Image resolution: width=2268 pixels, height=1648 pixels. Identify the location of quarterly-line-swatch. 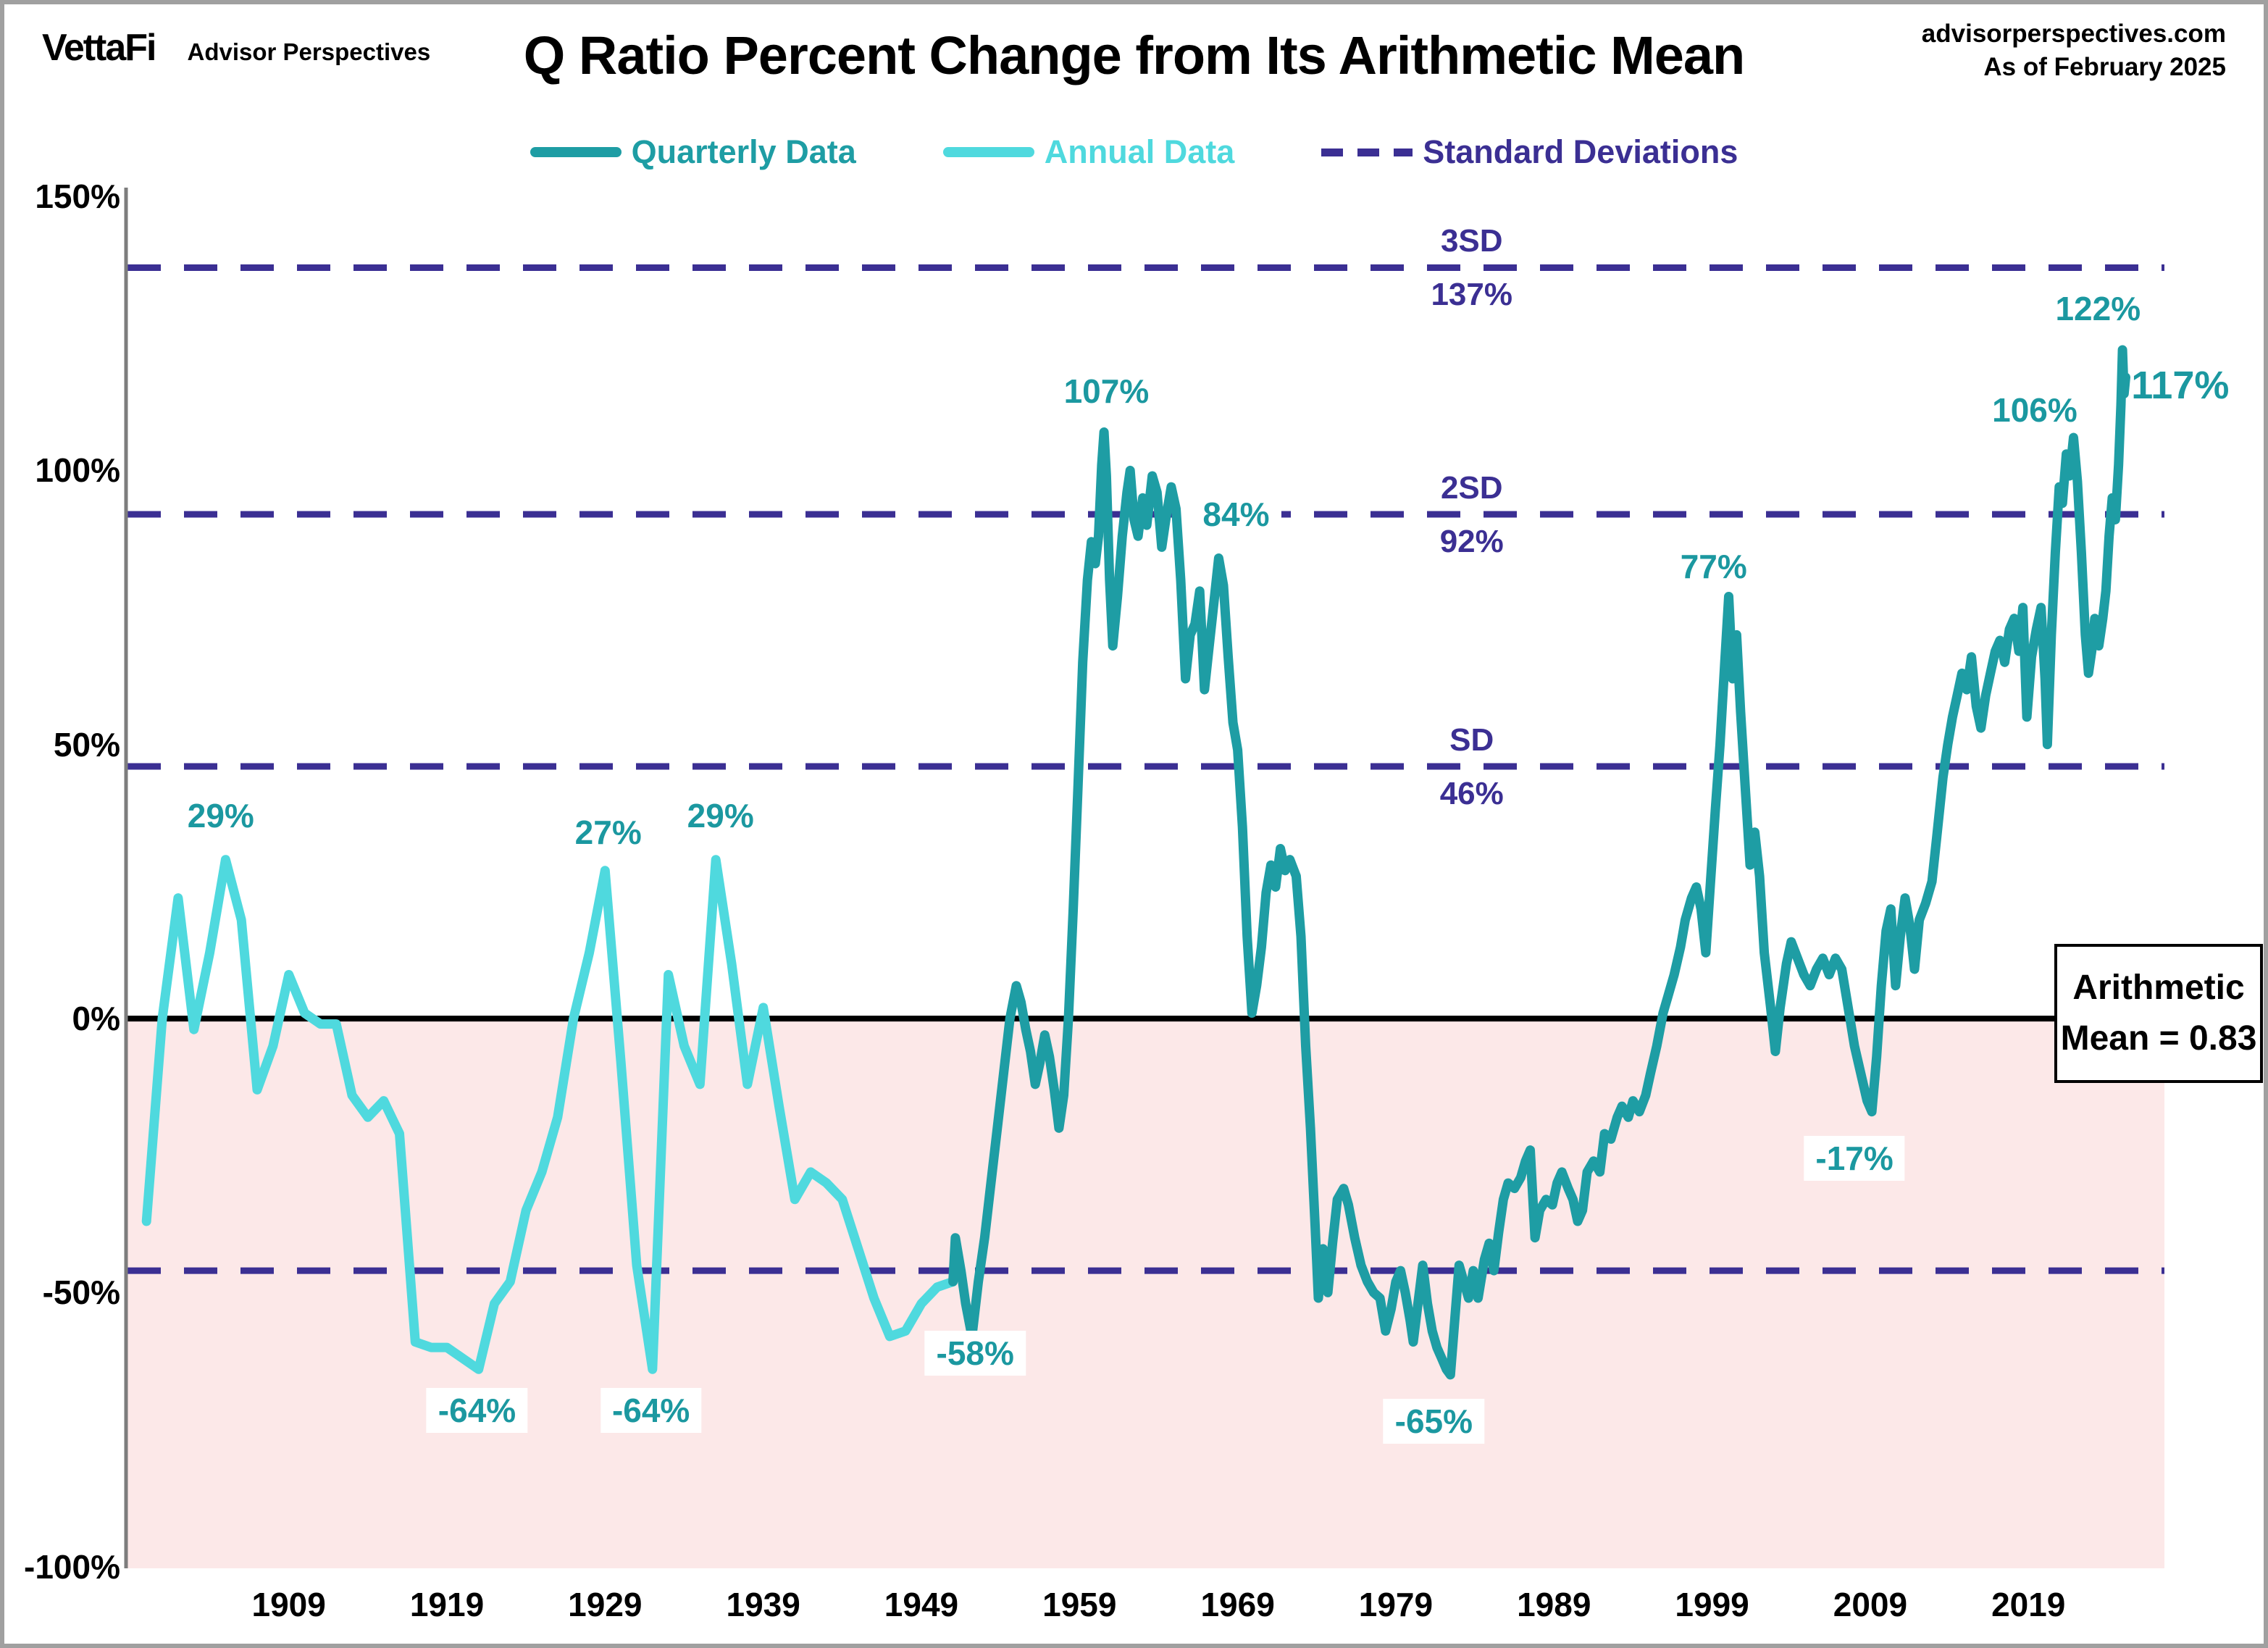
(576, 152).